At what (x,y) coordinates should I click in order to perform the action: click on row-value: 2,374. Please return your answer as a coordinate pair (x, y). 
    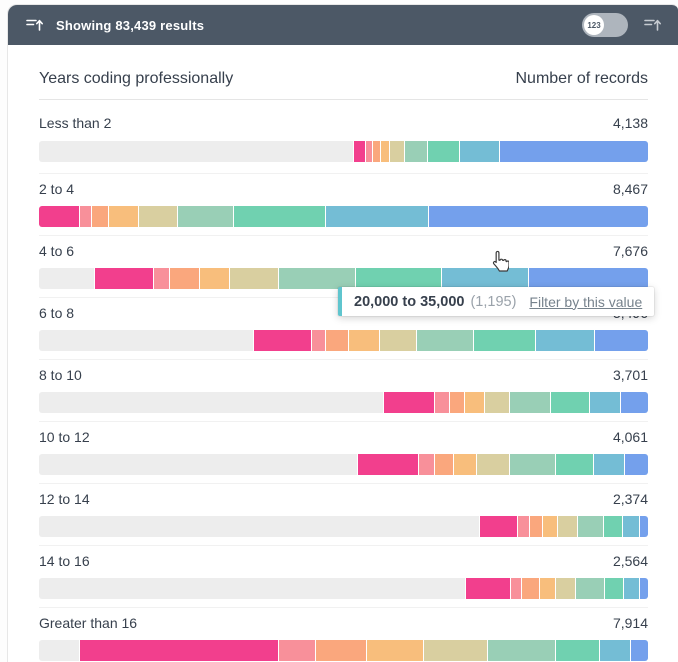
    Looking at the image, I should click on (630, 499).